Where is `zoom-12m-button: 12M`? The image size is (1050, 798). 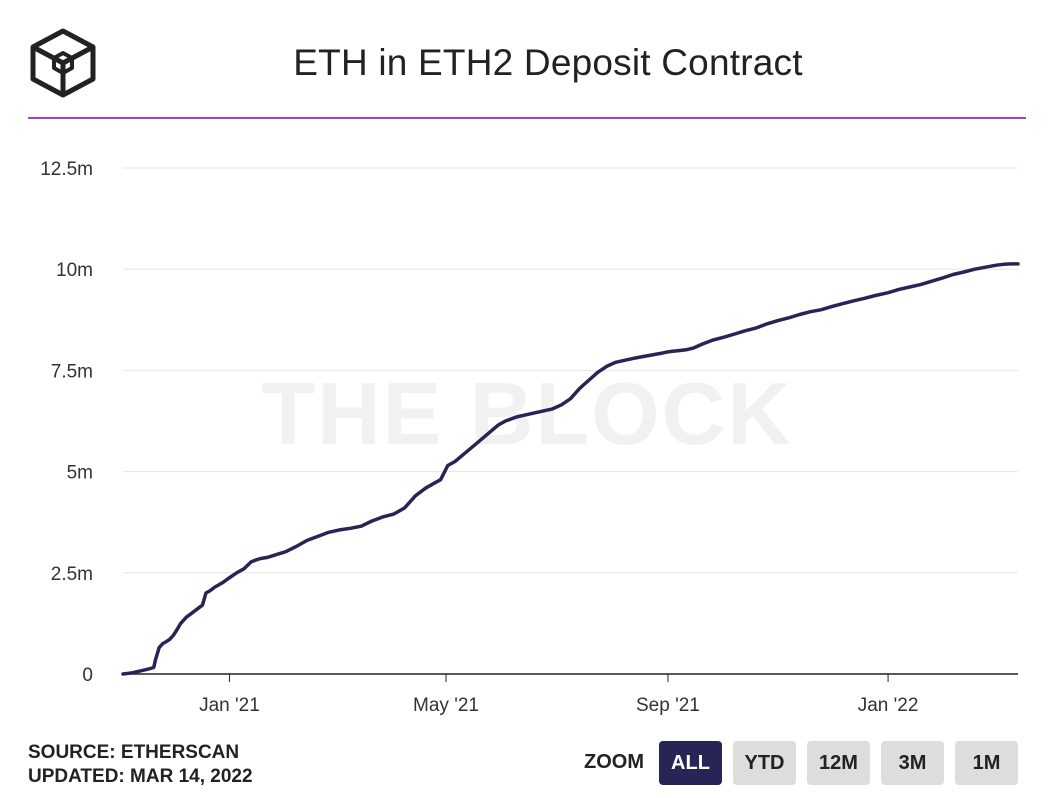
zoom-12m-button: 12M is located at coordinates (838, 763).